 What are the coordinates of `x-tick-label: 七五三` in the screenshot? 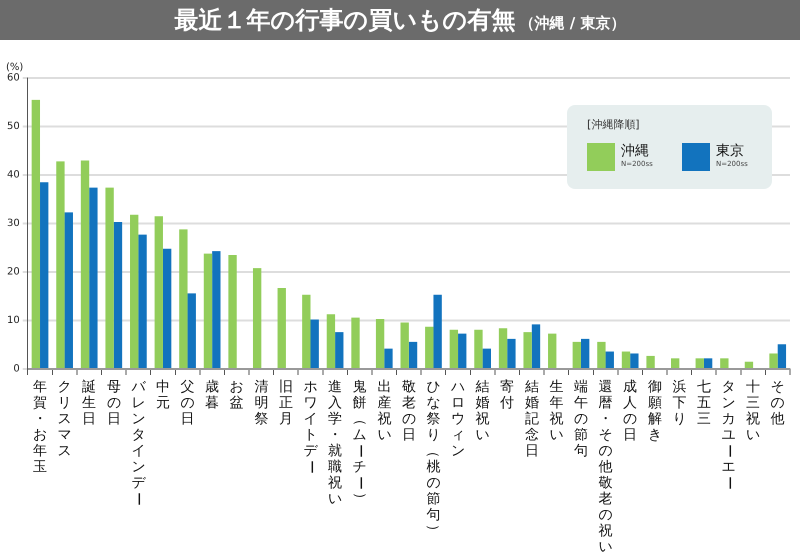 It's located at (704, 403).